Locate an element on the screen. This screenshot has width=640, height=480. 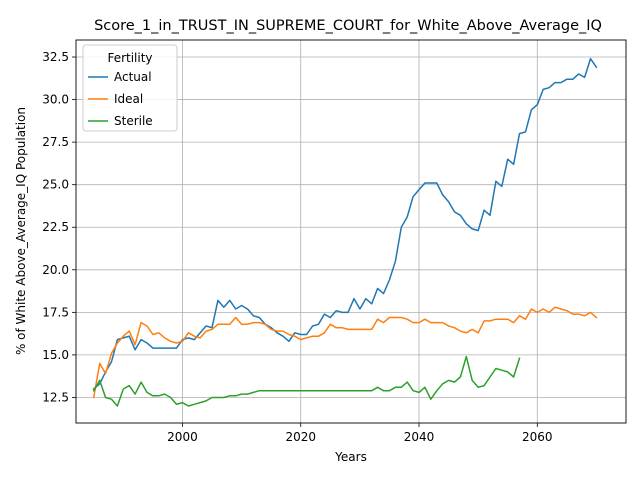
x-axis-label: Years is located at coordinates (350, 457).